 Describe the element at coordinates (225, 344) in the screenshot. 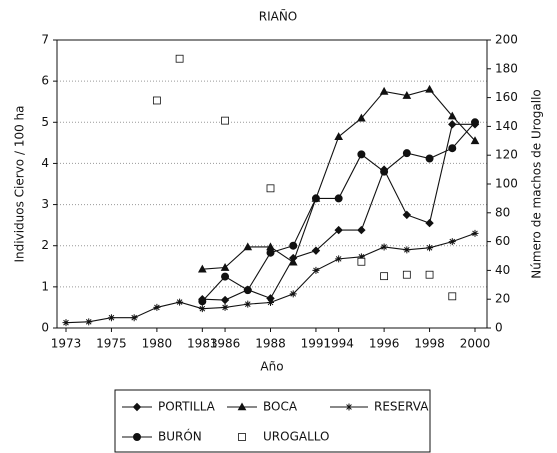

I see `x-tick-label: 1986` at that location.